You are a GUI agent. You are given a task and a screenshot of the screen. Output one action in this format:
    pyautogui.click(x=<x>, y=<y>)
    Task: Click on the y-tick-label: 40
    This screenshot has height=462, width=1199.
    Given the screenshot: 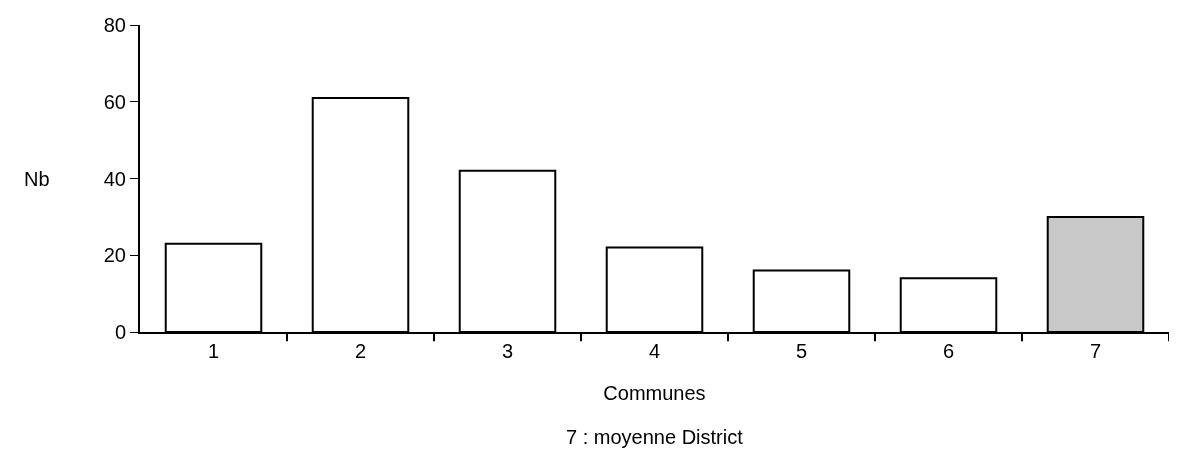 What is the action you would take?
    pyautogui.click(x=114, y=178)
    